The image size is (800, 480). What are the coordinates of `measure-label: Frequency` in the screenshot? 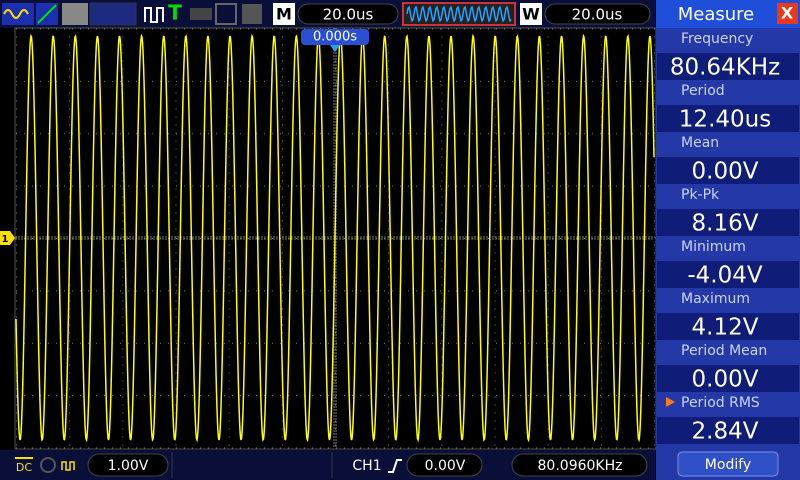 It's located at (717, 39).